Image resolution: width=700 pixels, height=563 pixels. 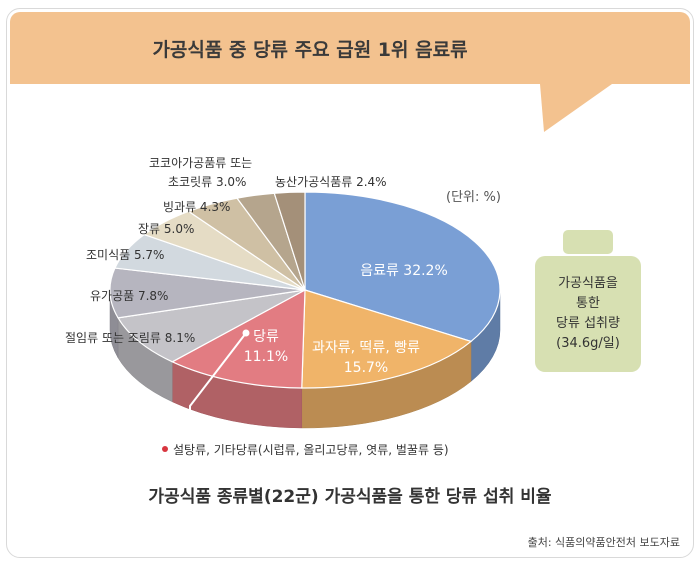 What do you see at coordinates (331, 182) in the screenshot?
I see `data-label-농산가공식품류: 농산가공식품류 2.4%` at bounding box center [331, 182].